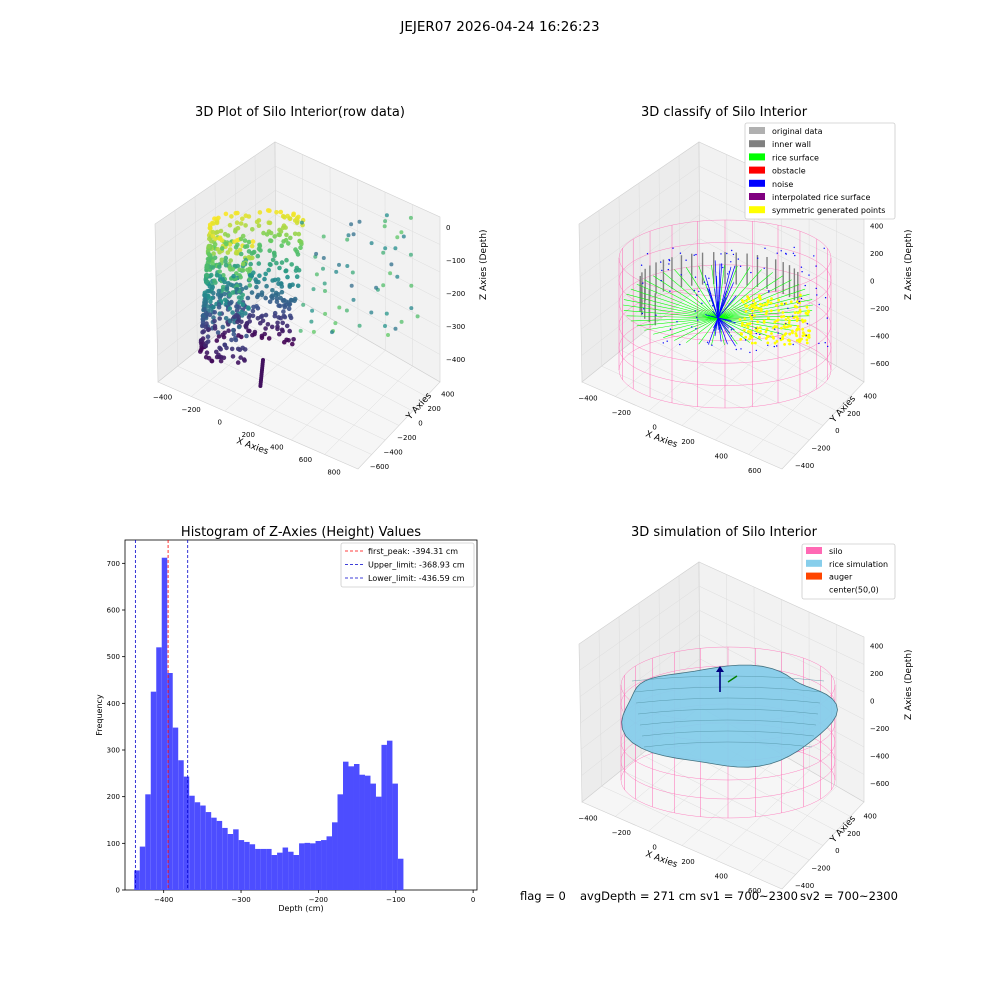  What do you see at coordinates (791, 144) in the screenshot?
I see `legend-label: inner wall` at bounding box center [791, 144].